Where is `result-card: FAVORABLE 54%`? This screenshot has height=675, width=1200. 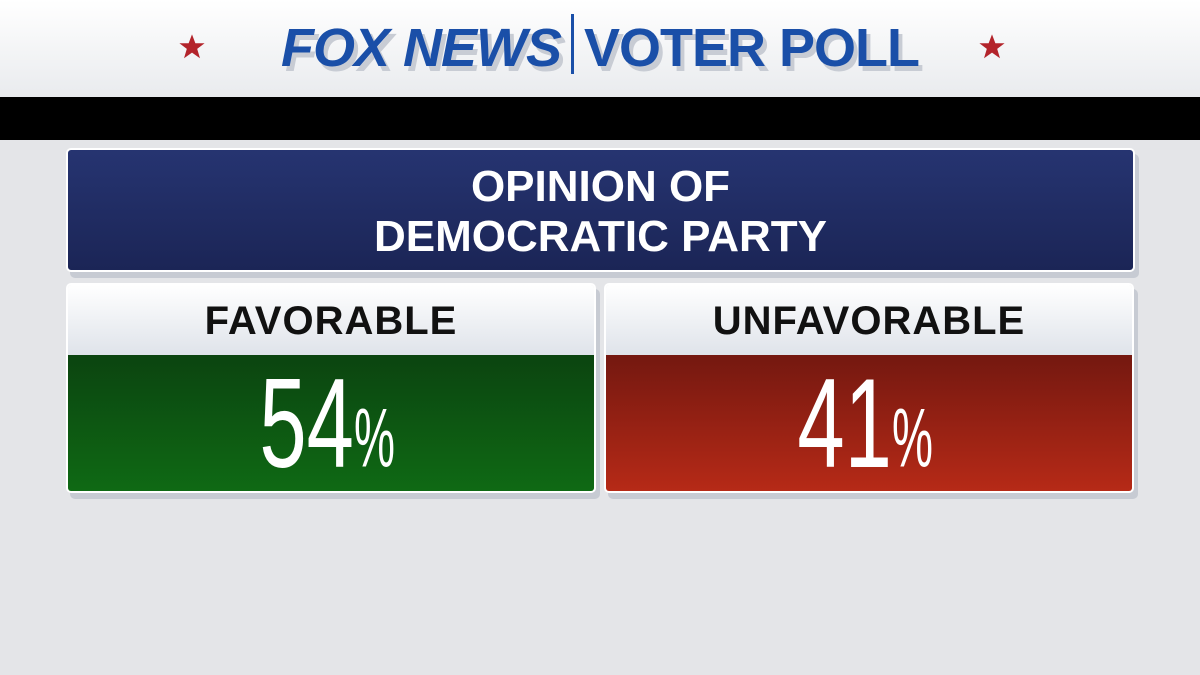 result-card: FAVORABLE 54% is located at coordinates (331, 388).